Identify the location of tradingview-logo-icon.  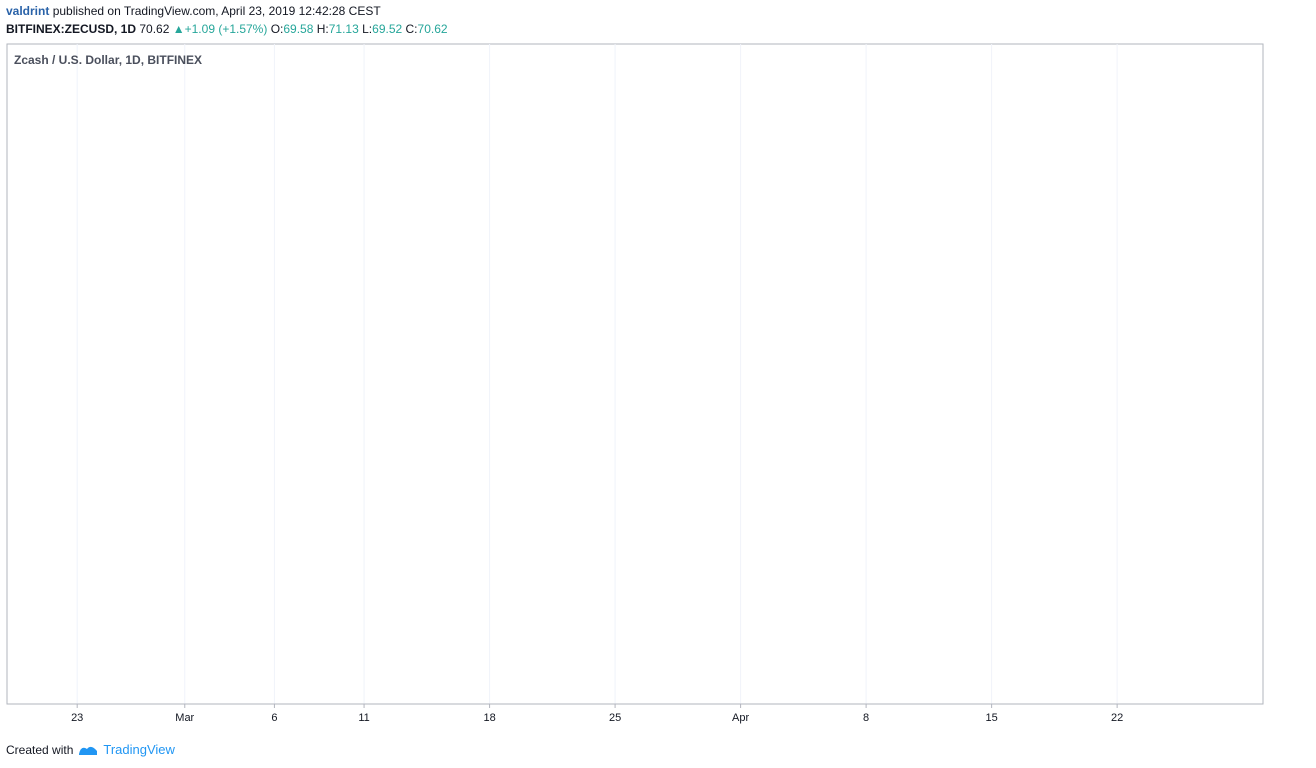
(88, 750).